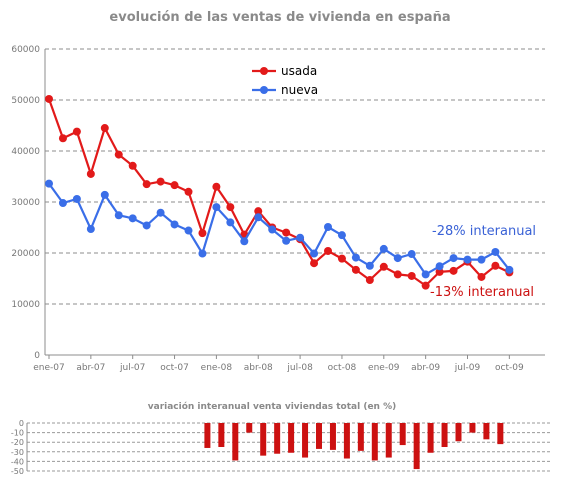  What do you see at coordinates (25, 305) in the screenshot?
I see `y-tick-label: 10000` at bounding box center [25, 305].